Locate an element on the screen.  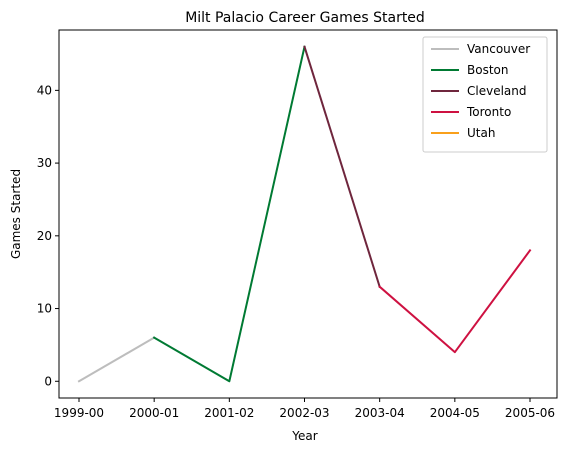
y-axis: 0 10 20 30 40 is located at coordinates (48, 235).